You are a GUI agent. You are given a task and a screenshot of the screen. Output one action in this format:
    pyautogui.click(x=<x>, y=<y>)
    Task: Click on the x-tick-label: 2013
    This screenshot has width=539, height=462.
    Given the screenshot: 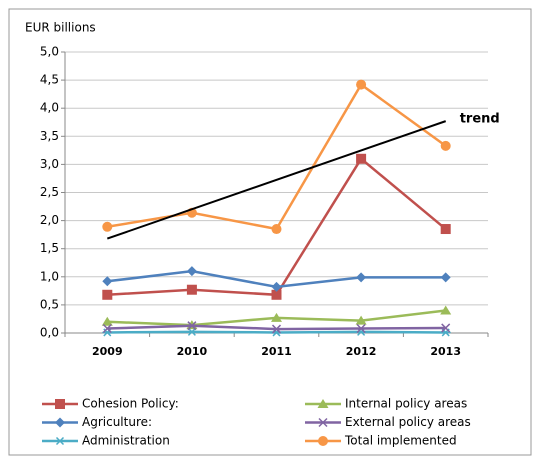 What is the action you would take?
    pyautogui.click(x=445, y=351)
    